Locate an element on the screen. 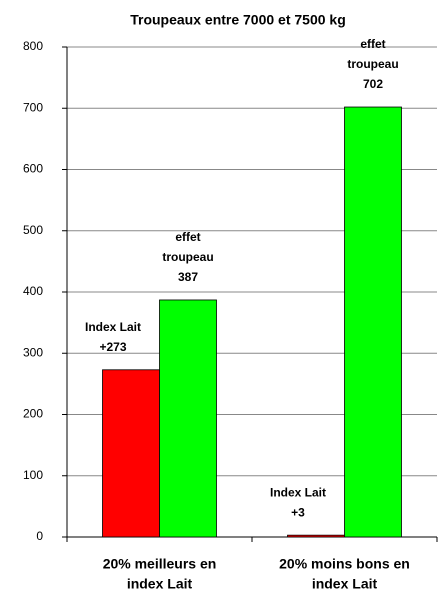 The height and width of the screenshot is (597, 438). y-tick-label: 400 is located at coordinates (33, 291).